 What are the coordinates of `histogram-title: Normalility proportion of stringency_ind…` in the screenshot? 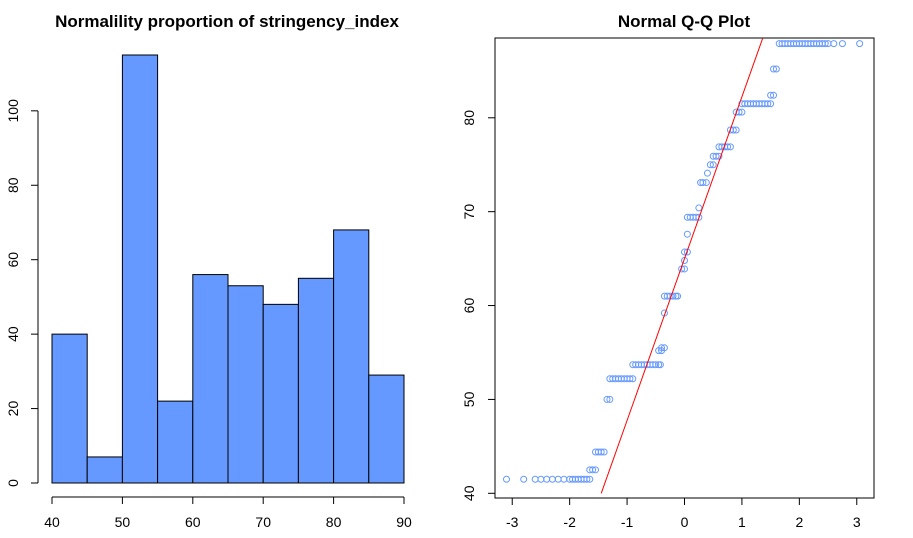 It's located at (227, 21).